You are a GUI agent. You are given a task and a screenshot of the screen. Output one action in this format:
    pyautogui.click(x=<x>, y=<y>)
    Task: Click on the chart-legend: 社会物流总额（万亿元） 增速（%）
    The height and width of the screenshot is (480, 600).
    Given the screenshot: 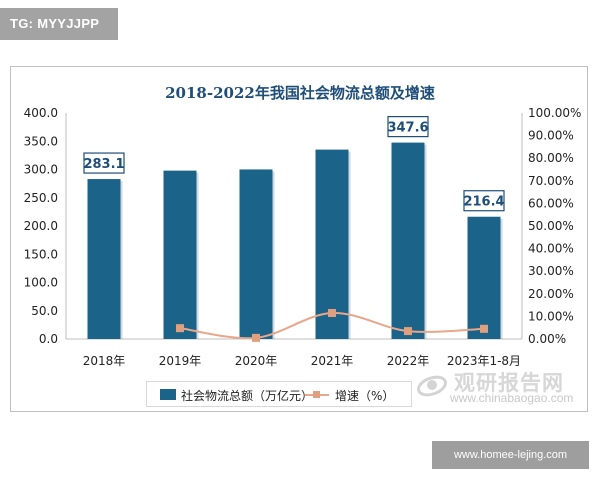 What is the action you would take?
    pyautogui.click(x=279, y=394)
    